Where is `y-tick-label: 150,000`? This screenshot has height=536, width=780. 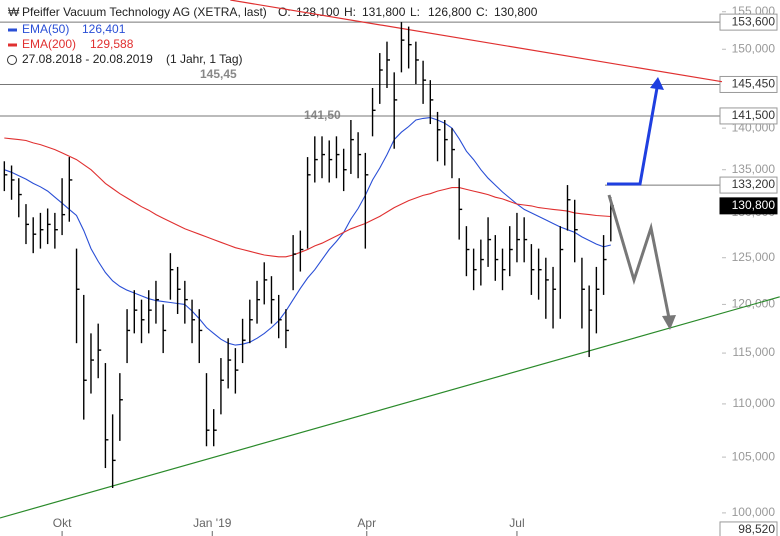
y-tick-label: 150,000 is located at coordinates (754, 48).